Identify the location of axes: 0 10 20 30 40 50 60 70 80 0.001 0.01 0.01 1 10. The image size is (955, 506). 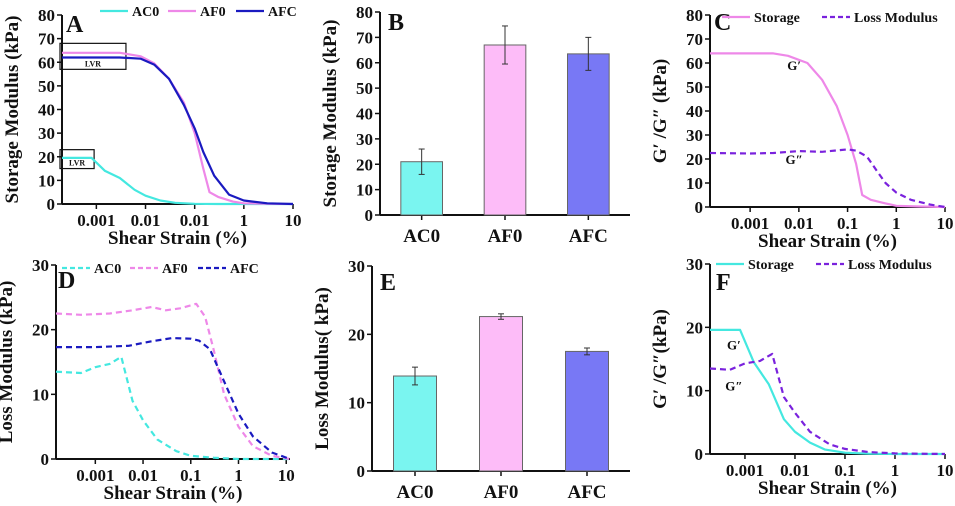
(170, 118).